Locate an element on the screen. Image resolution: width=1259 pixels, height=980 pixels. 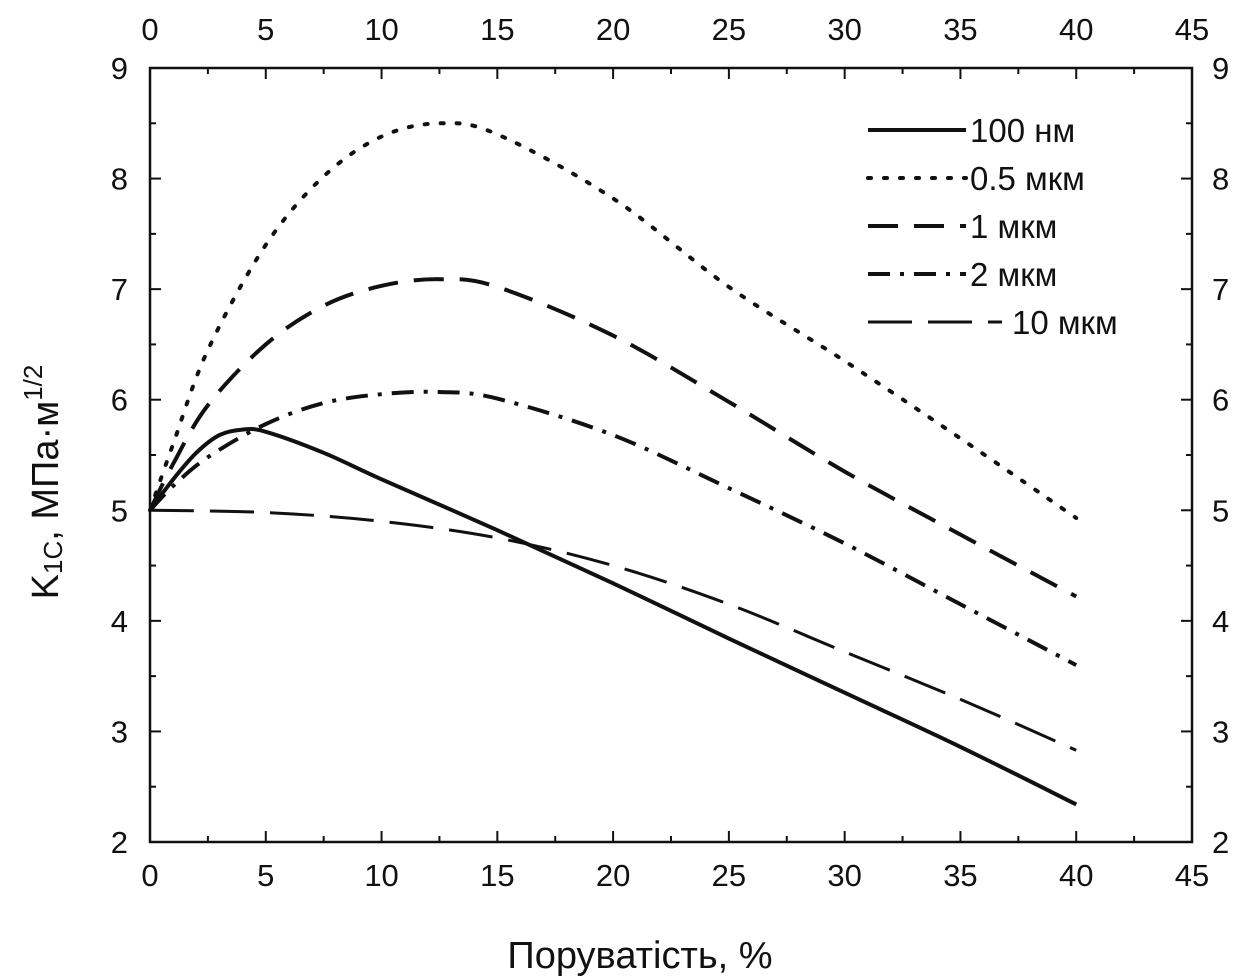
x-tick-label-top: 30 is located at coordinates (844, 29).